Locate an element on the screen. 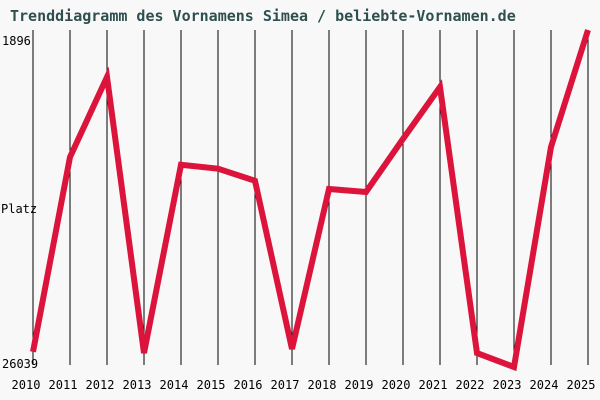 The image size is (600, 400). x-tick-label: 2011 is located at coordinates (63, 385).